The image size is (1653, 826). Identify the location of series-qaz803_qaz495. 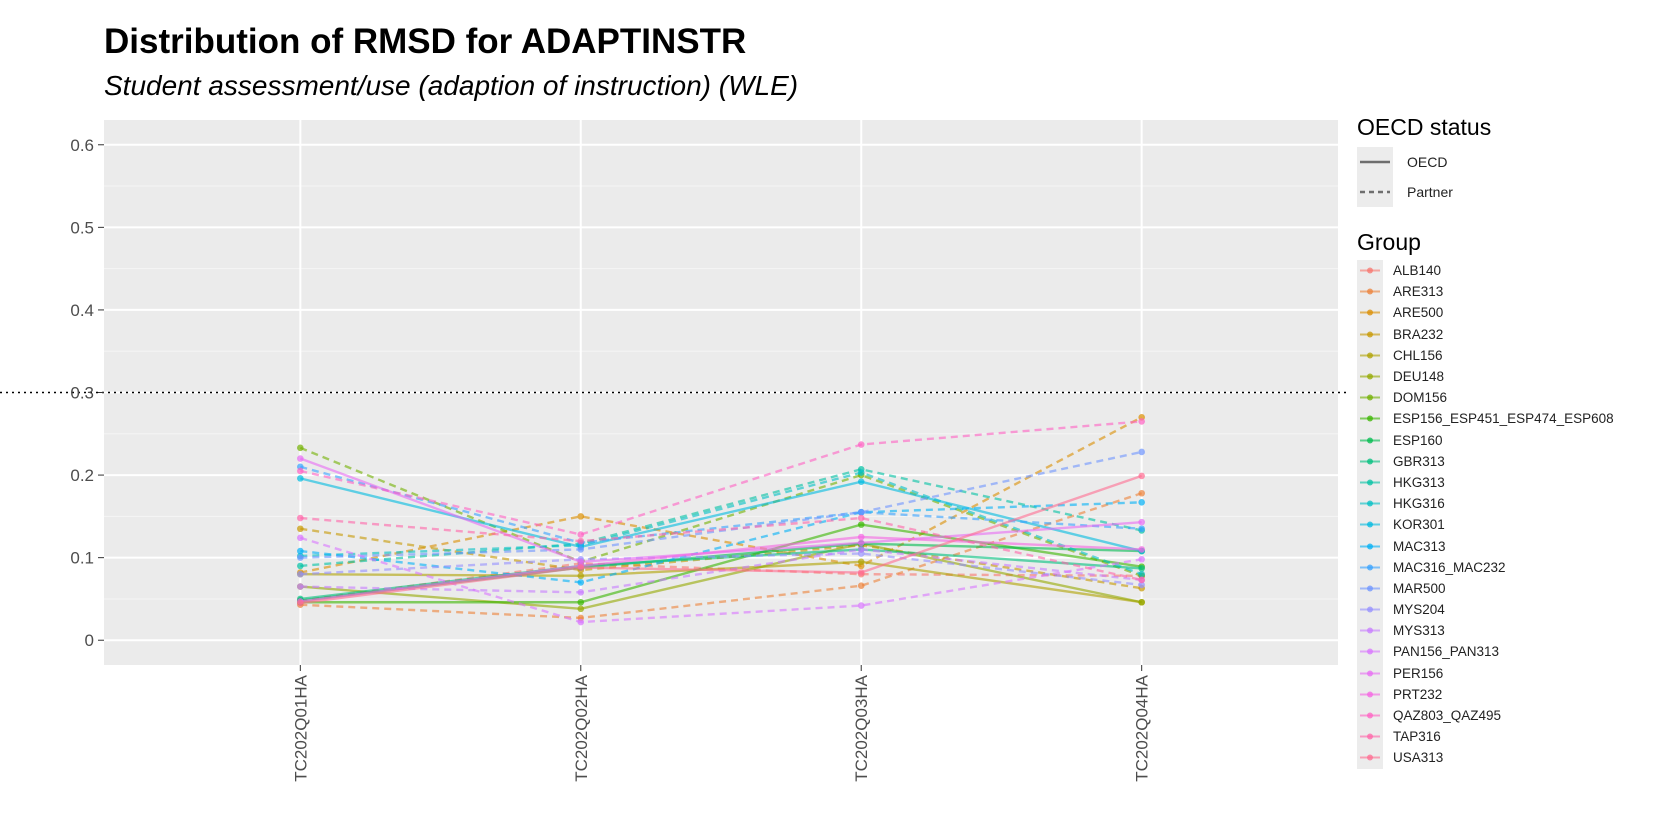
(721, 478).